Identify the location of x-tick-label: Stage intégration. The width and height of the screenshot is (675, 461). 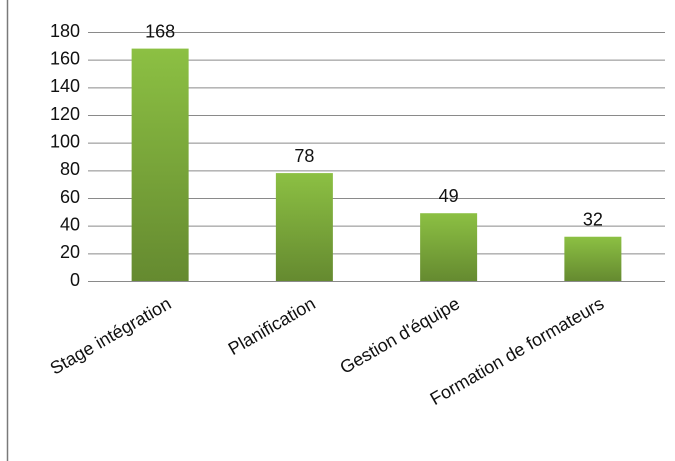
(111, 335).